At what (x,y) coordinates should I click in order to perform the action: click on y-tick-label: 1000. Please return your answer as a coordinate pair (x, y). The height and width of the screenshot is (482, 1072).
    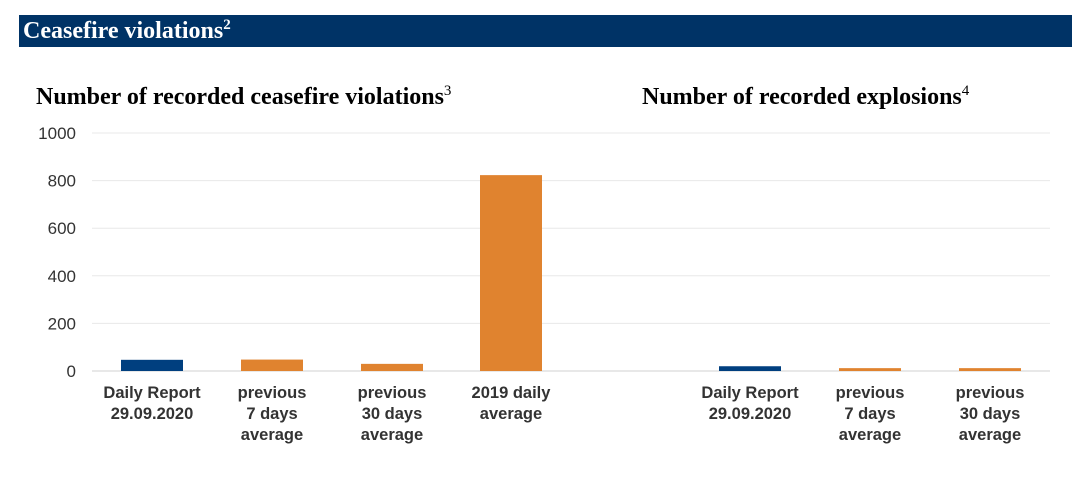
    Looking at the image, I should click on (57, 133).